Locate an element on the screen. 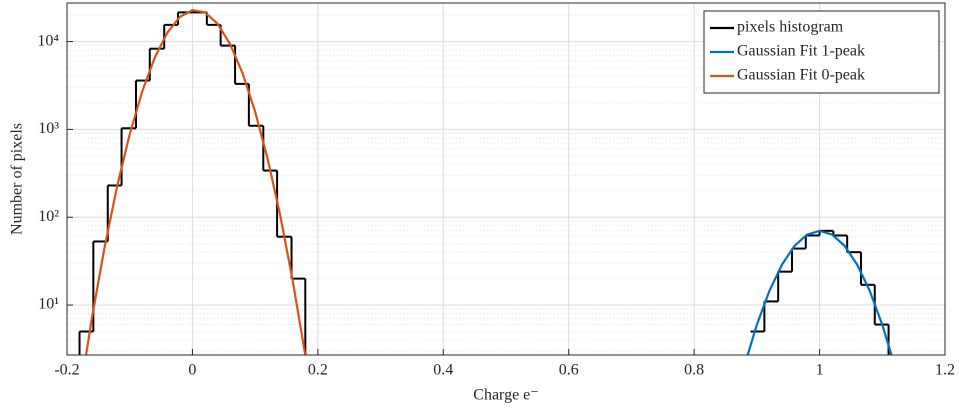 Image resolution: width=959 pixels, height=409 pixels. y-axis-label: Number of pixels is located at coordinates (17, 179).